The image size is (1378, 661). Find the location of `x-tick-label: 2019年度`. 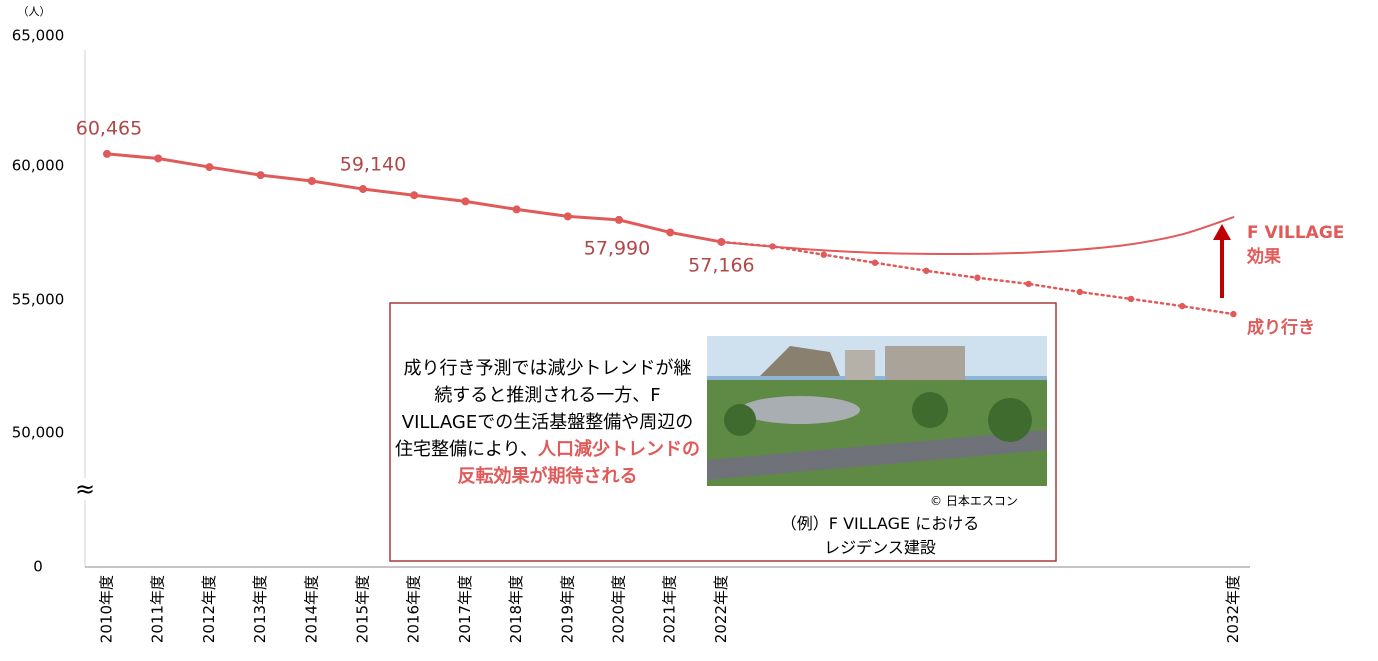

x-tick-label: 2019年度 is located at coordinates (567, 609).